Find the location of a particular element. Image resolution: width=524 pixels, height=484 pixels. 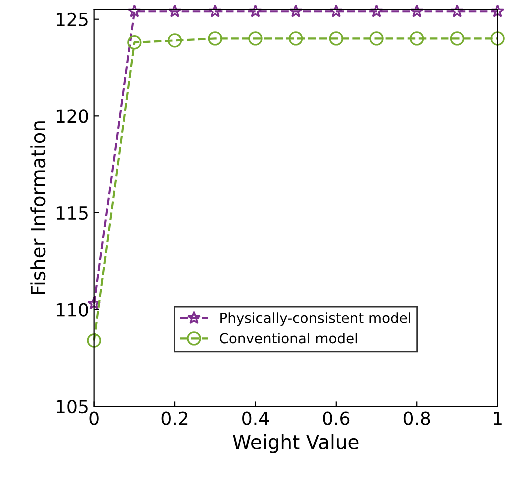

y-tick-label: 110 is located at coordinates (72, 310).